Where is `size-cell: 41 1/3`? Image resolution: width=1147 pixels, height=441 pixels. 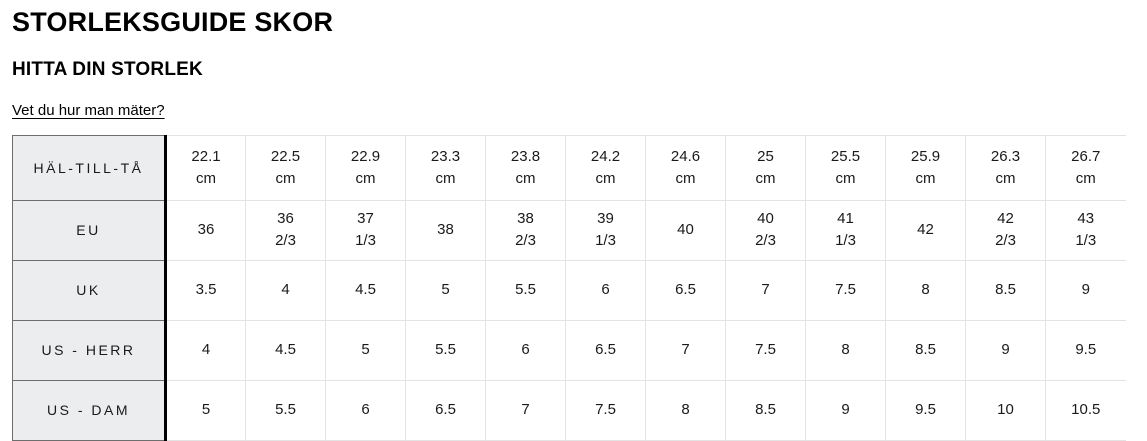 size-cell: 41 1/3 is located at coordinates (845, 230).